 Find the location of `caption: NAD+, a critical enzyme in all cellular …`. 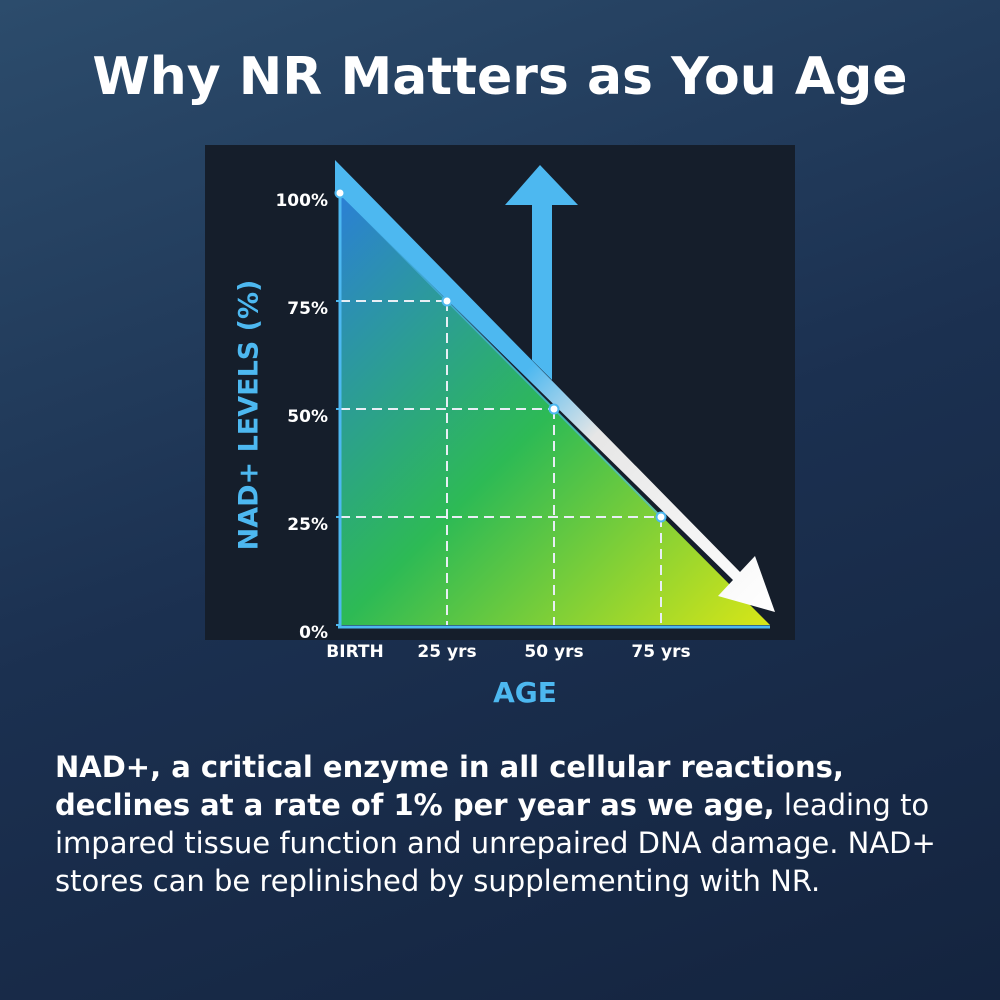

caption: NAD+, a critical enzyme in all cellular … is located at coordinates (510, 824).